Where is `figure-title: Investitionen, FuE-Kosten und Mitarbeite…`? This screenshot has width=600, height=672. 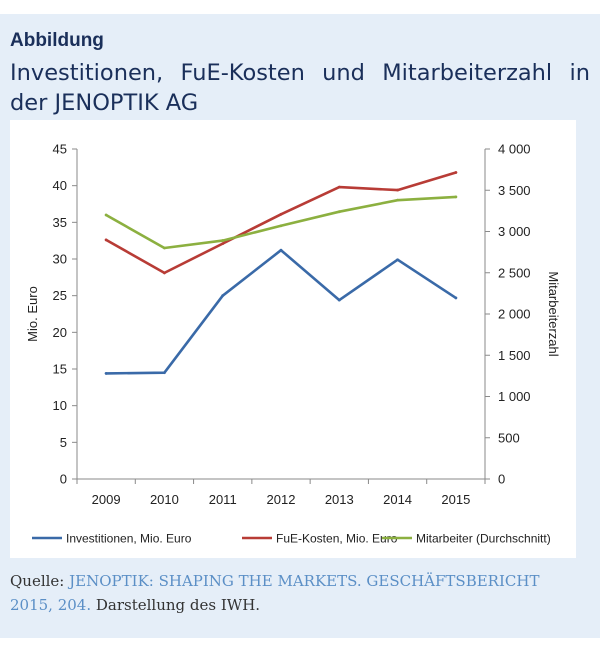 figure-title: Investitionen, FuE-Kosten und Mitarbeite… is located at coordinates (300, 88).